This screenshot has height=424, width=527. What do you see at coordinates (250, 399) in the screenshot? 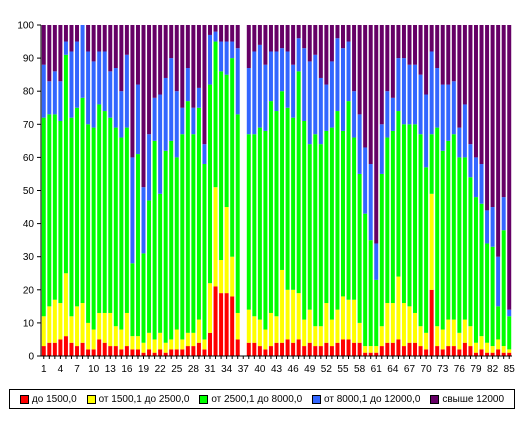
I see `legend-item: от 2500,1 до 8000,0` at bounding box center [250, 399].